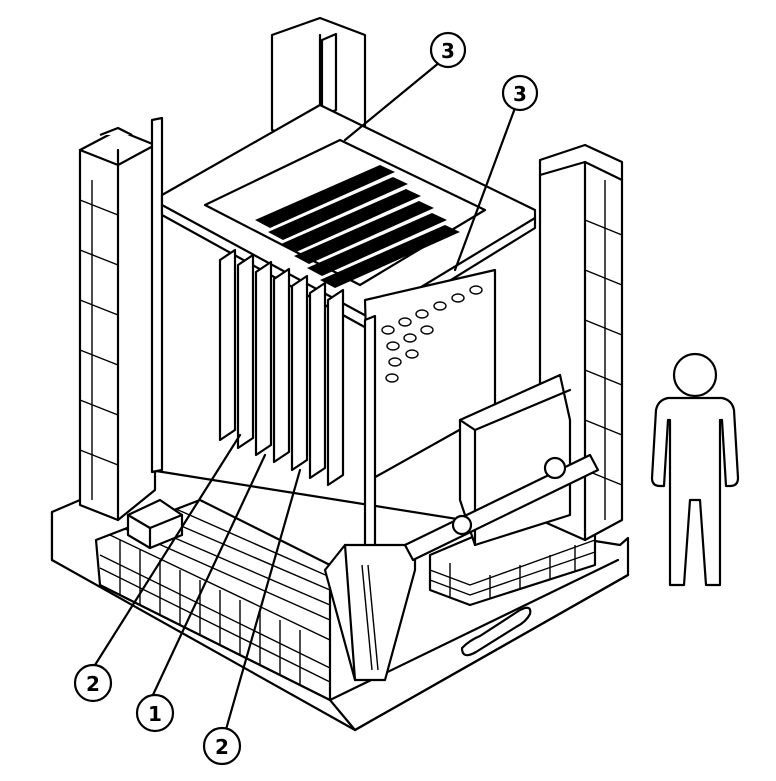 The width and height of the screenshot is (776, 781). I want to click on callout-2-bottom: 2, so click(222, 746).